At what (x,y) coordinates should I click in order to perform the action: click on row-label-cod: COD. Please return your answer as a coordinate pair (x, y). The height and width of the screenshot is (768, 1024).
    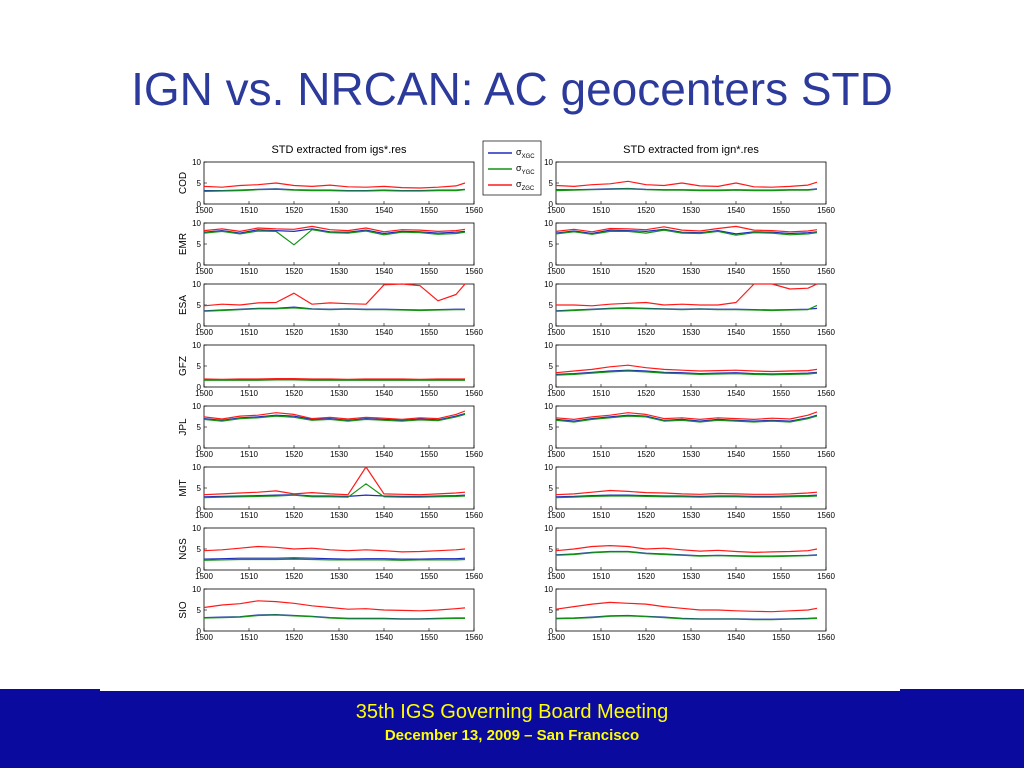
    Looking at the image, I should click on (183, 183).